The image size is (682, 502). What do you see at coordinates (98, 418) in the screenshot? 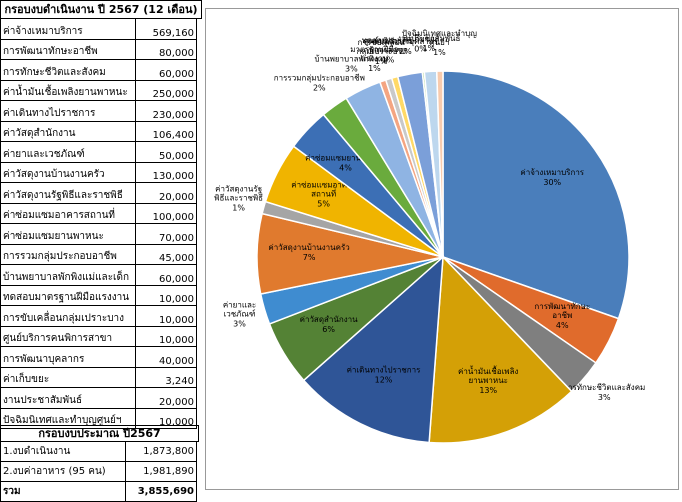
I see `table-row: ปัจฉิมนิเทศและทำบุญศูนย์ฯ 10,000` at bounding box center [98, 418].